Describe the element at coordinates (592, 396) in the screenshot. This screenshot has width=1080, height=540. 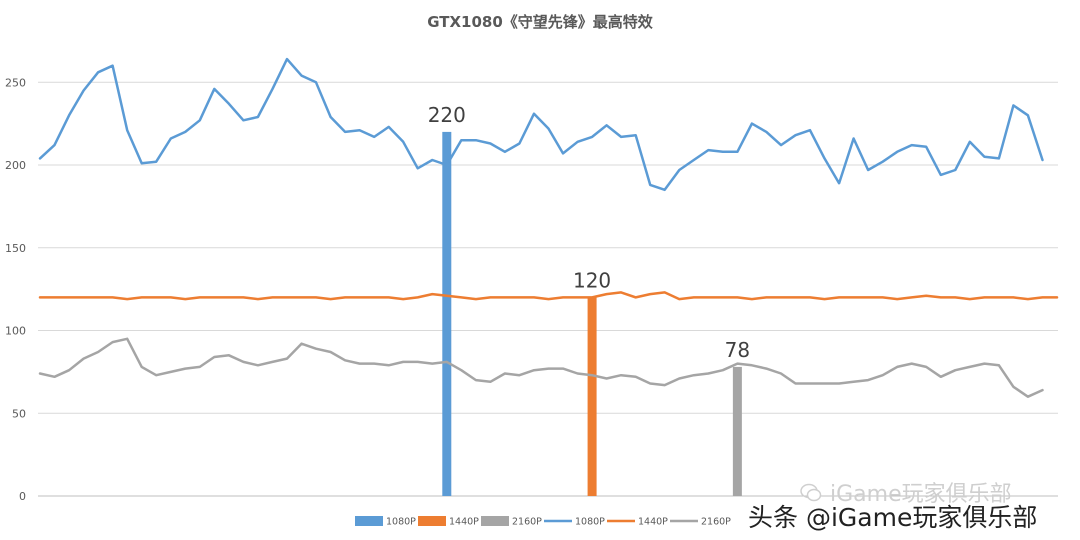
I see `bar-1440P` at that location.